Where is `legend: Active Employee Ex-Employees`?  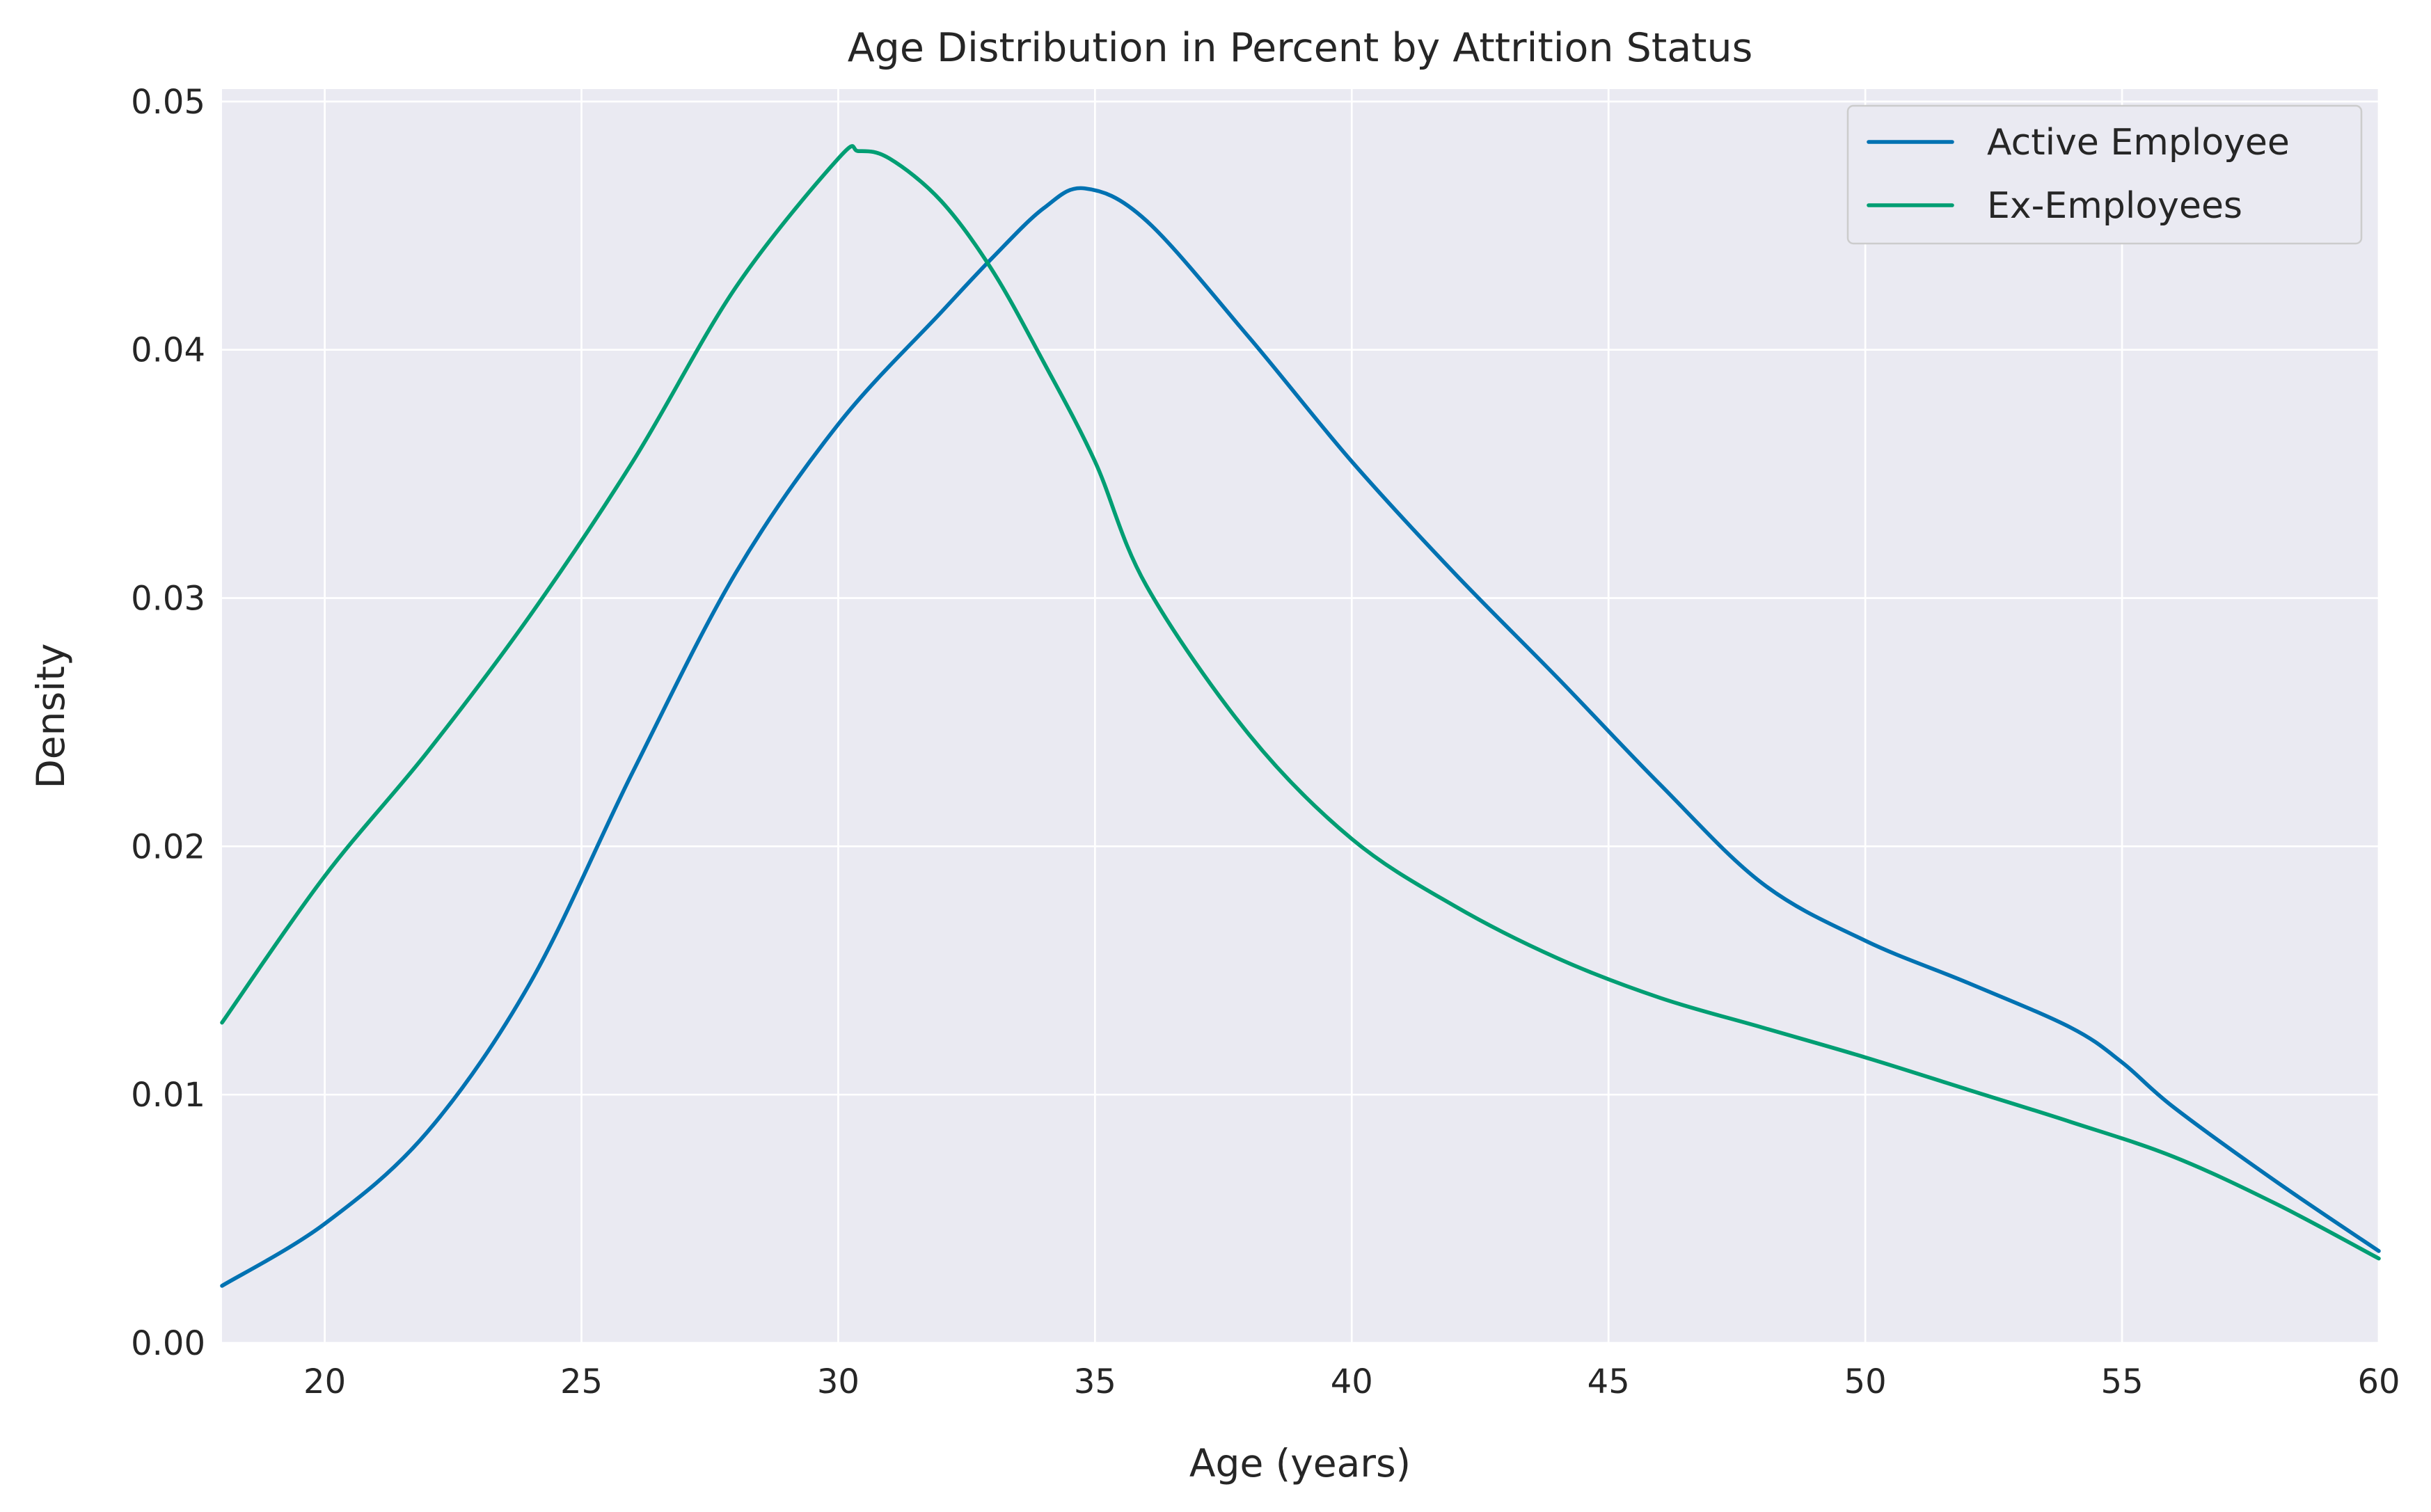 legend: Active Employee Ex-Employees is located at coordinates (2104, 174).